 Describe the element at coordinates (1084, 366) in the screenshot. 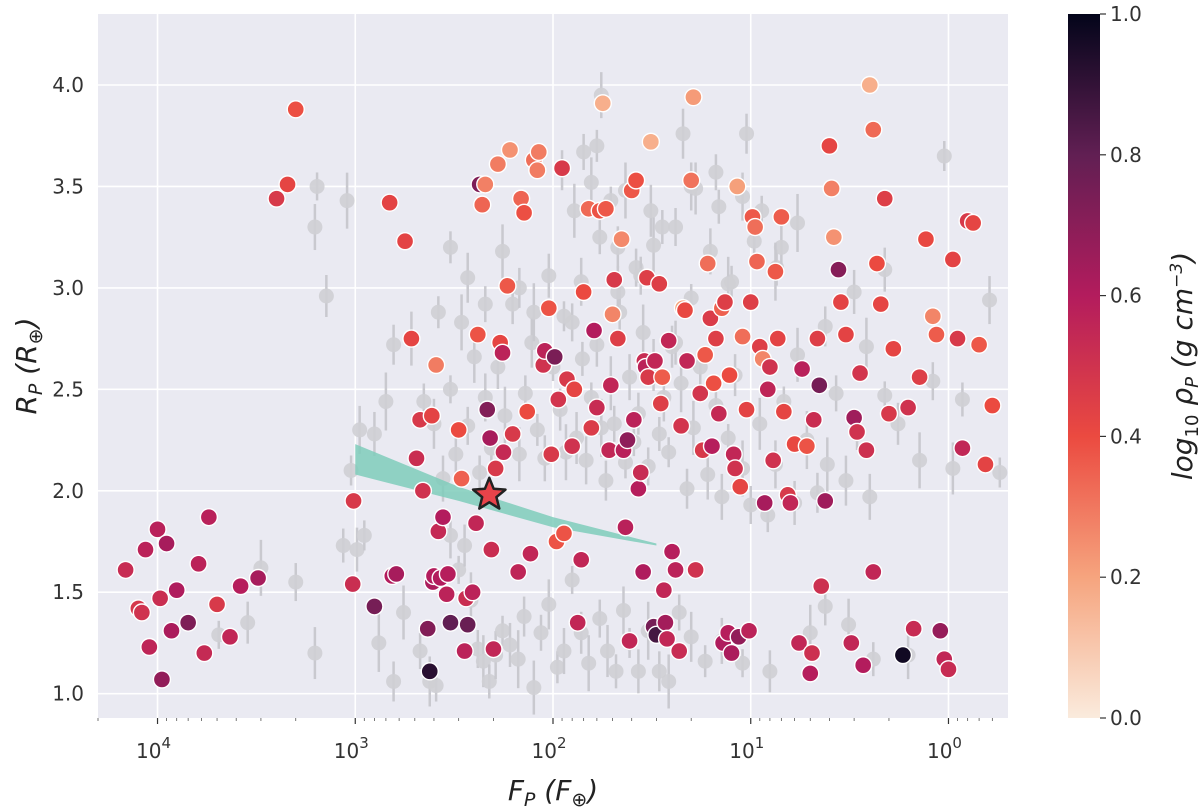

I see `colorbar-gradient` at that location.